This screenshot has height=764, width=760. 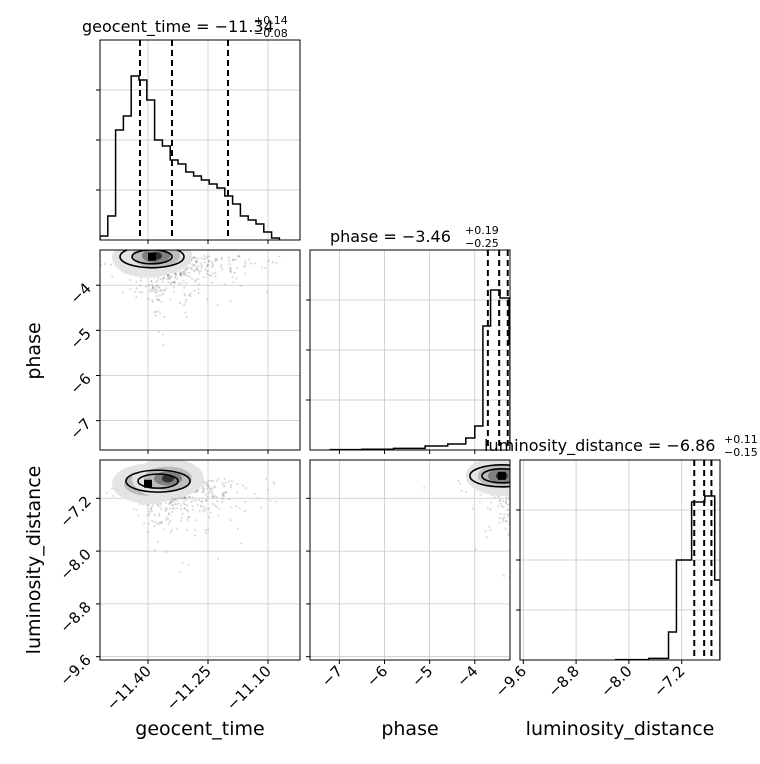 What do you see at coordinates (129, 688) in the screenshot?
I see `x-tick-label-geocent-time: −11.40` at bounding box center [129, 688].